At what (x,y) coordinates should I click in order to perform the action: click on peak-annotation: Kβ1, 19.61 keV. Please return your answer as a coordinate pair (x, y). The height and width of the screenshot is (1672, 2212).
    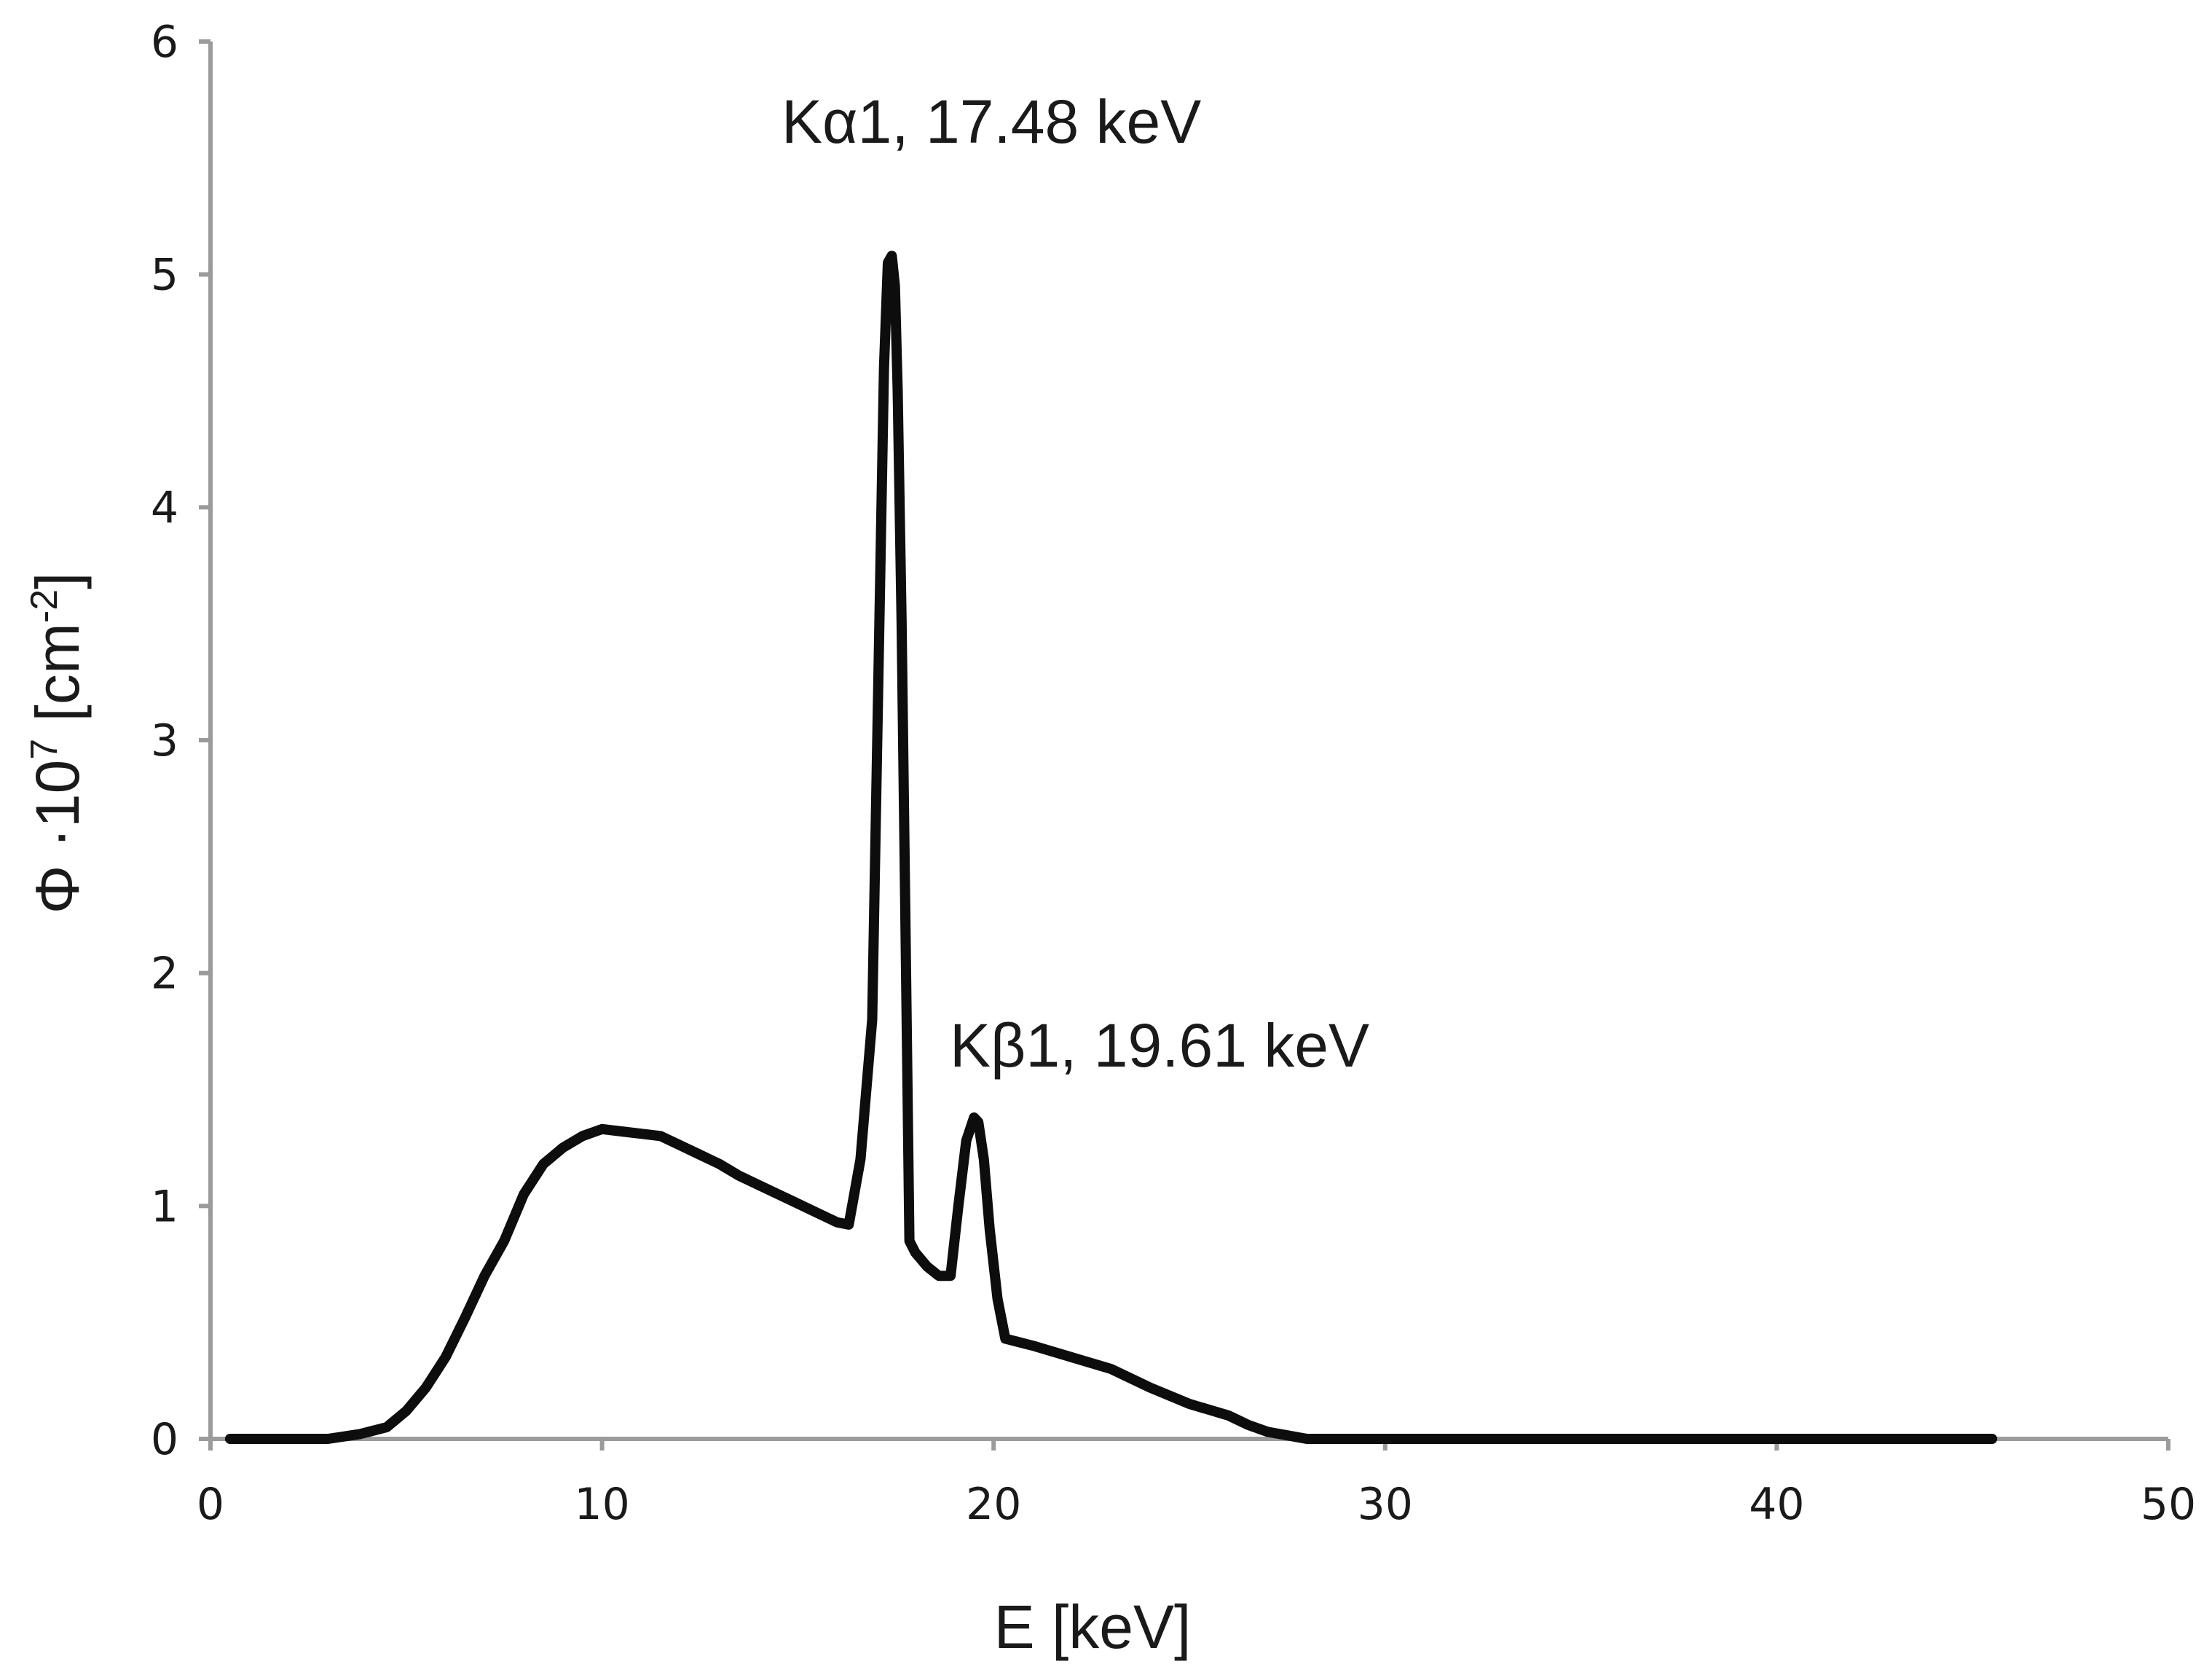
    Looking at the image, I should click on (1159, 1045).